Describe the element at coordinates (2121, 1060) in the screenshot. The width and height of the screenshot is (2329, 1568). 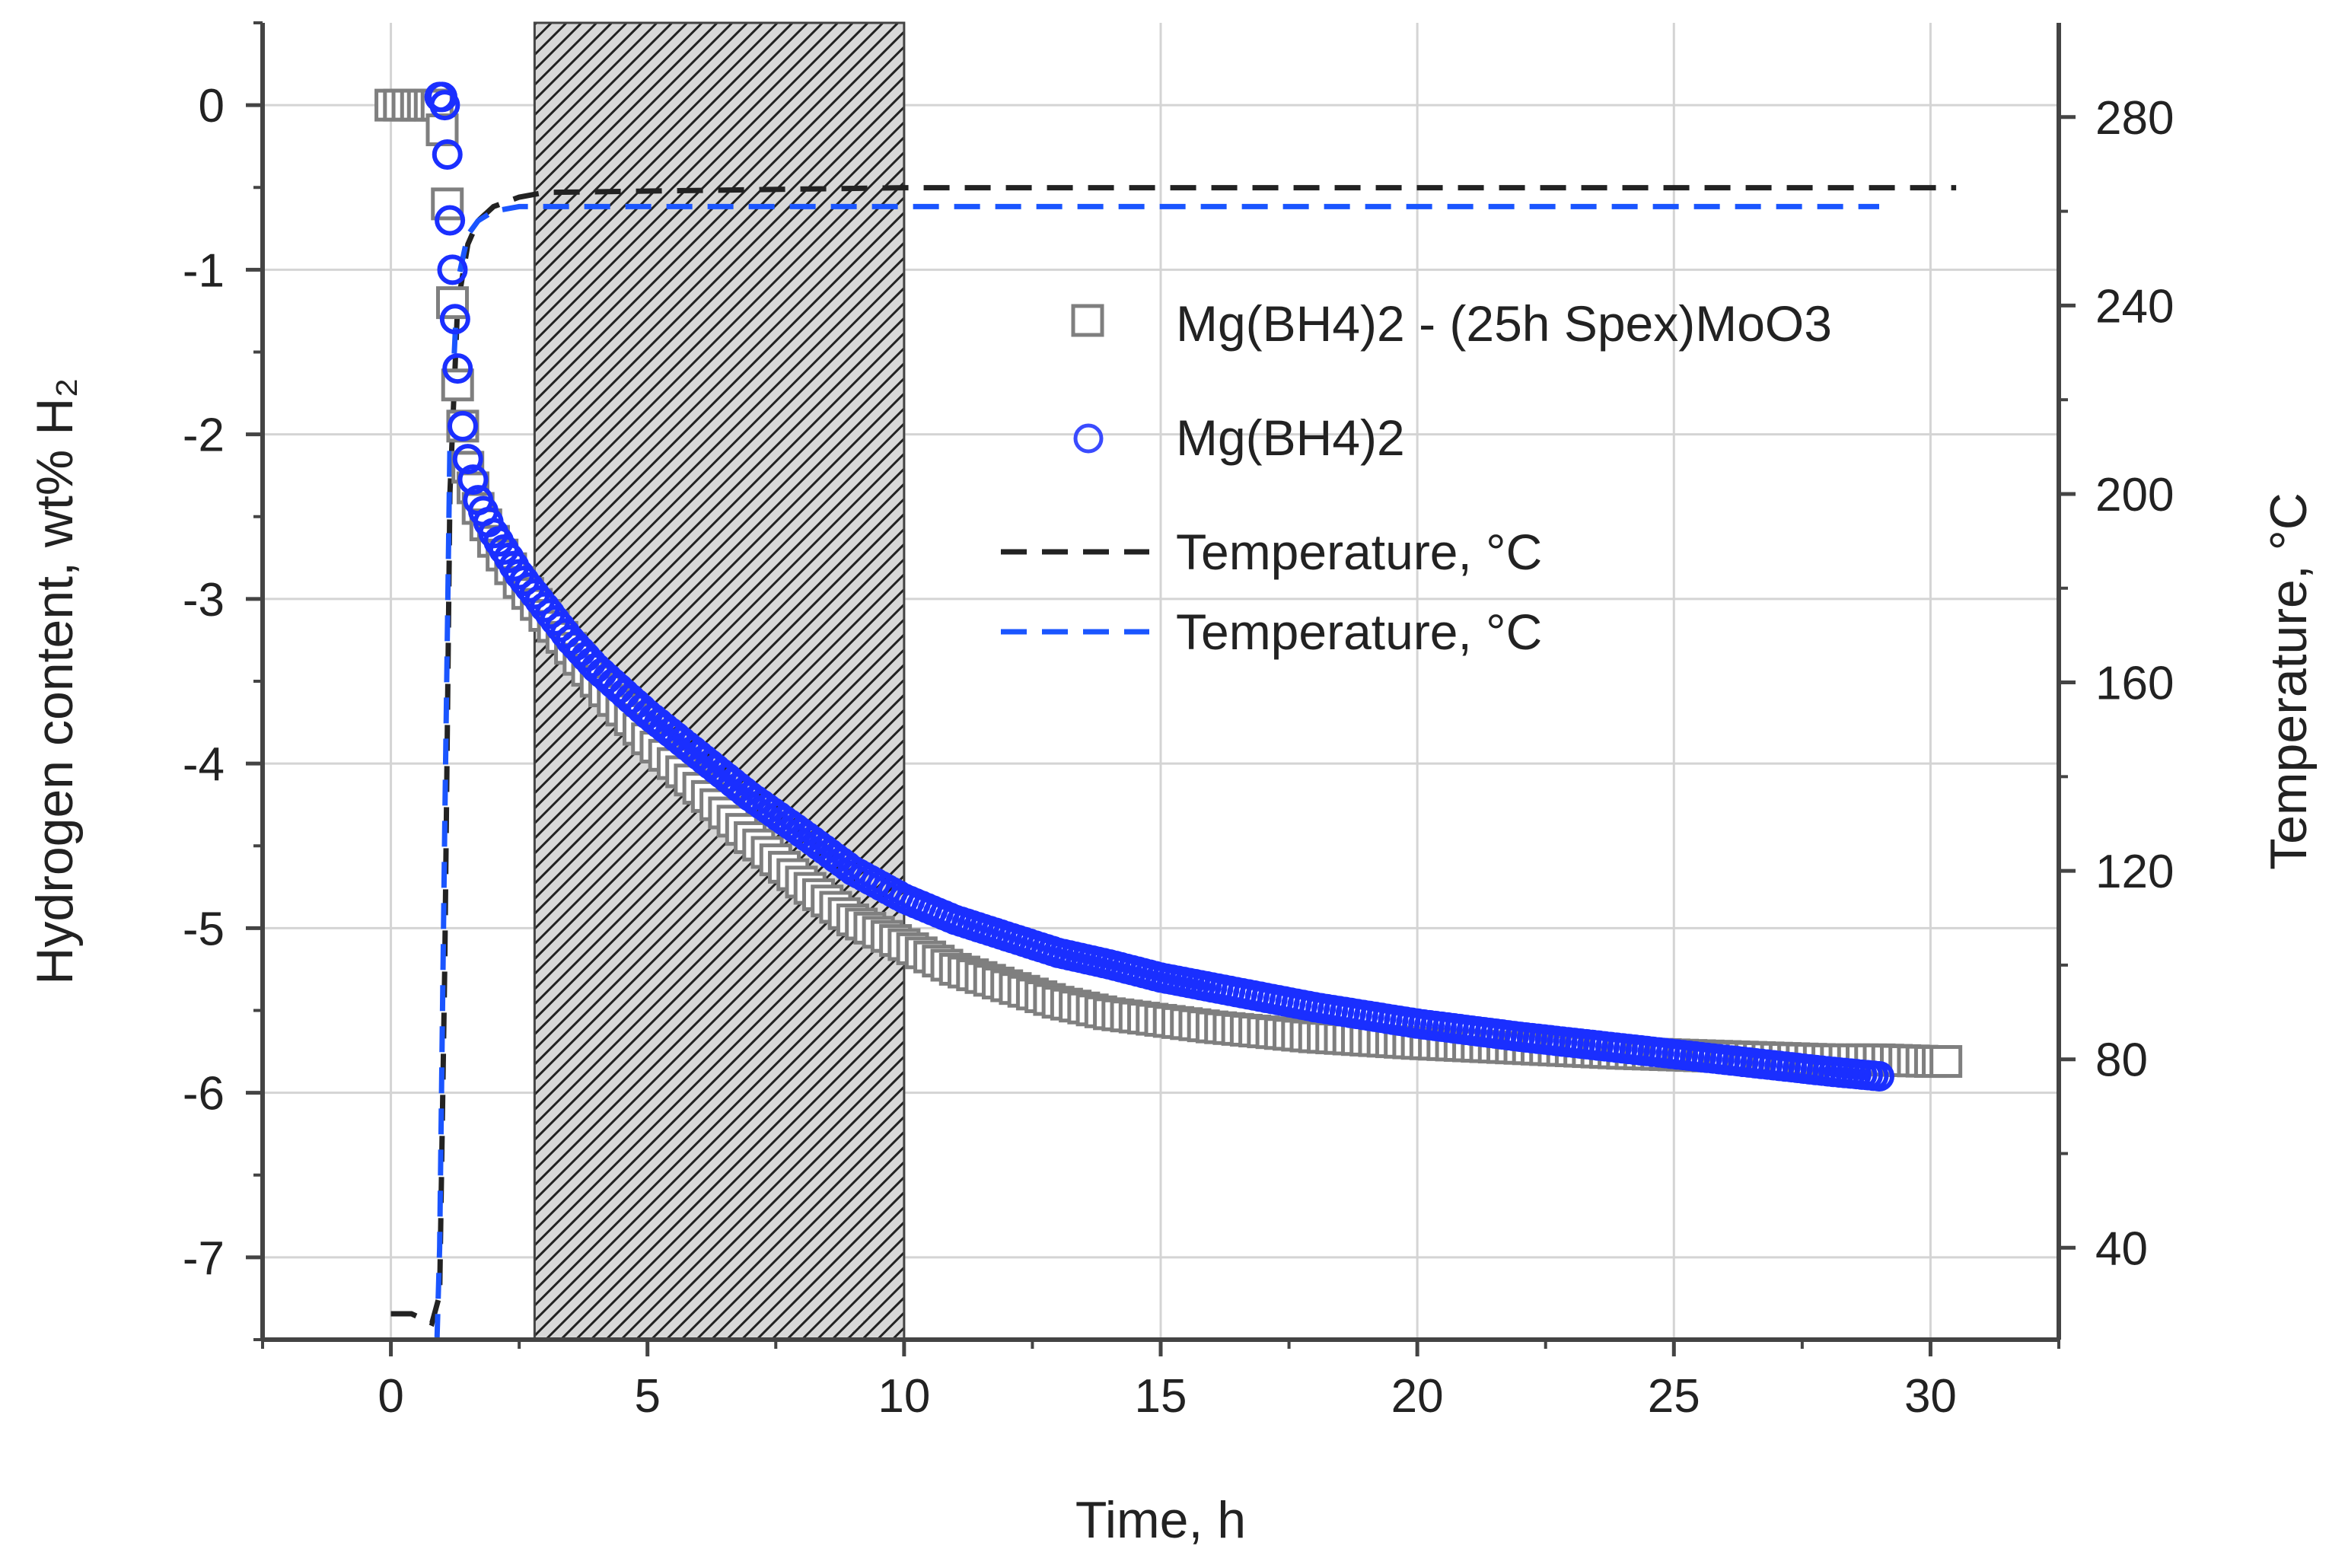
I see `y-right-tick-label: 80` at that location.